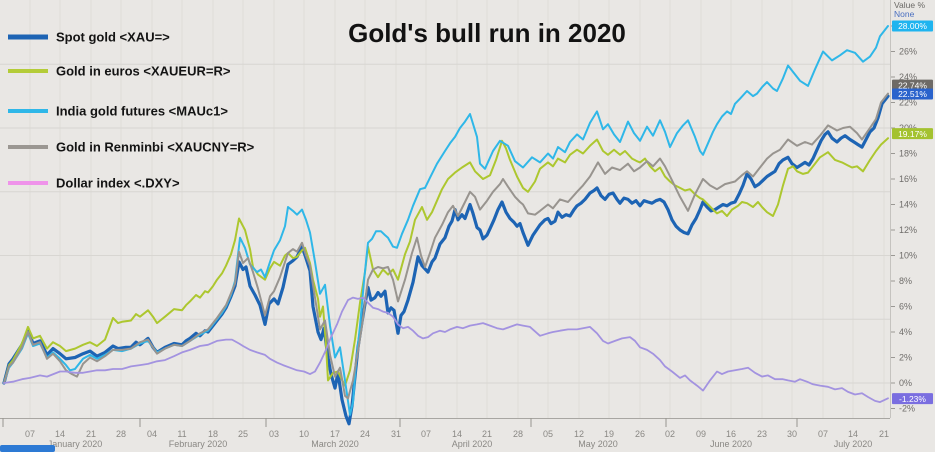 The height and width of the screenshot is (452, 935). Describe the element at coordinates (598, 444) in the screenshot. I see `x-axis-month-label: May 2020` at that location.